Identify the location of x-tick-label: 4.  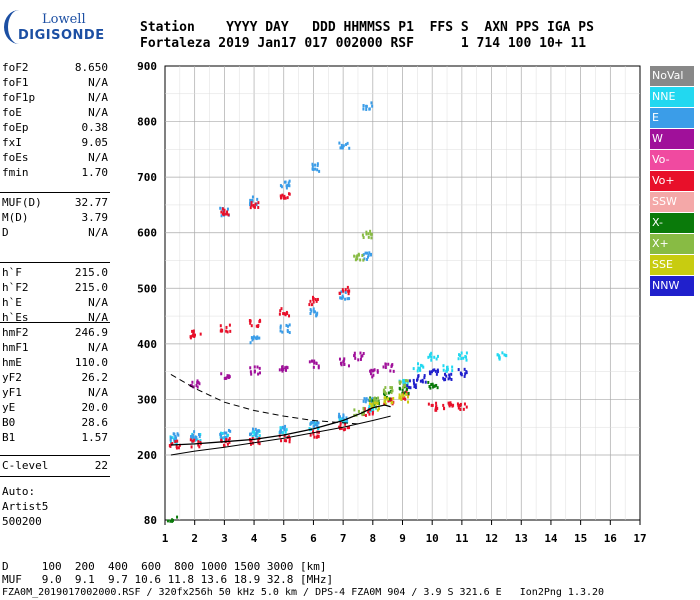
(254, 538).